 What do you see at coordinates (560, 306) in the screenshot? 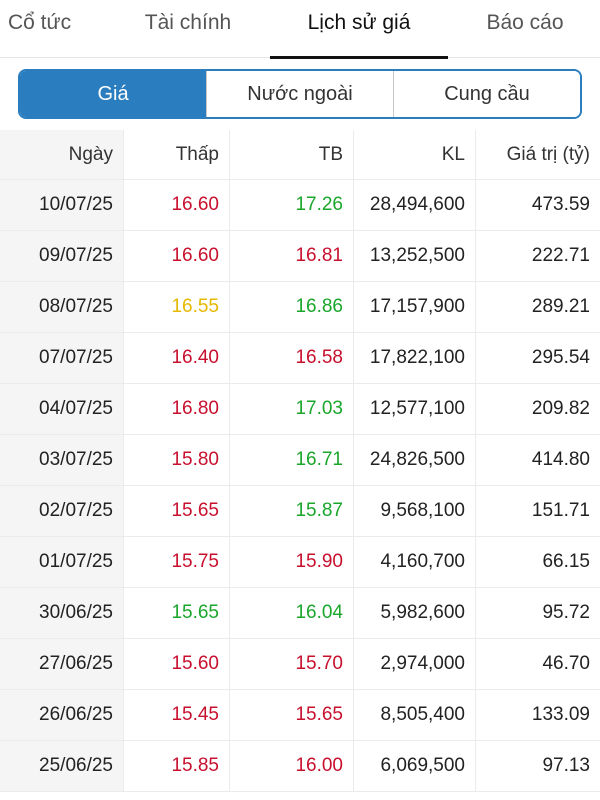
I see `cell-value: 289.21` at bounding box center [560, 306].